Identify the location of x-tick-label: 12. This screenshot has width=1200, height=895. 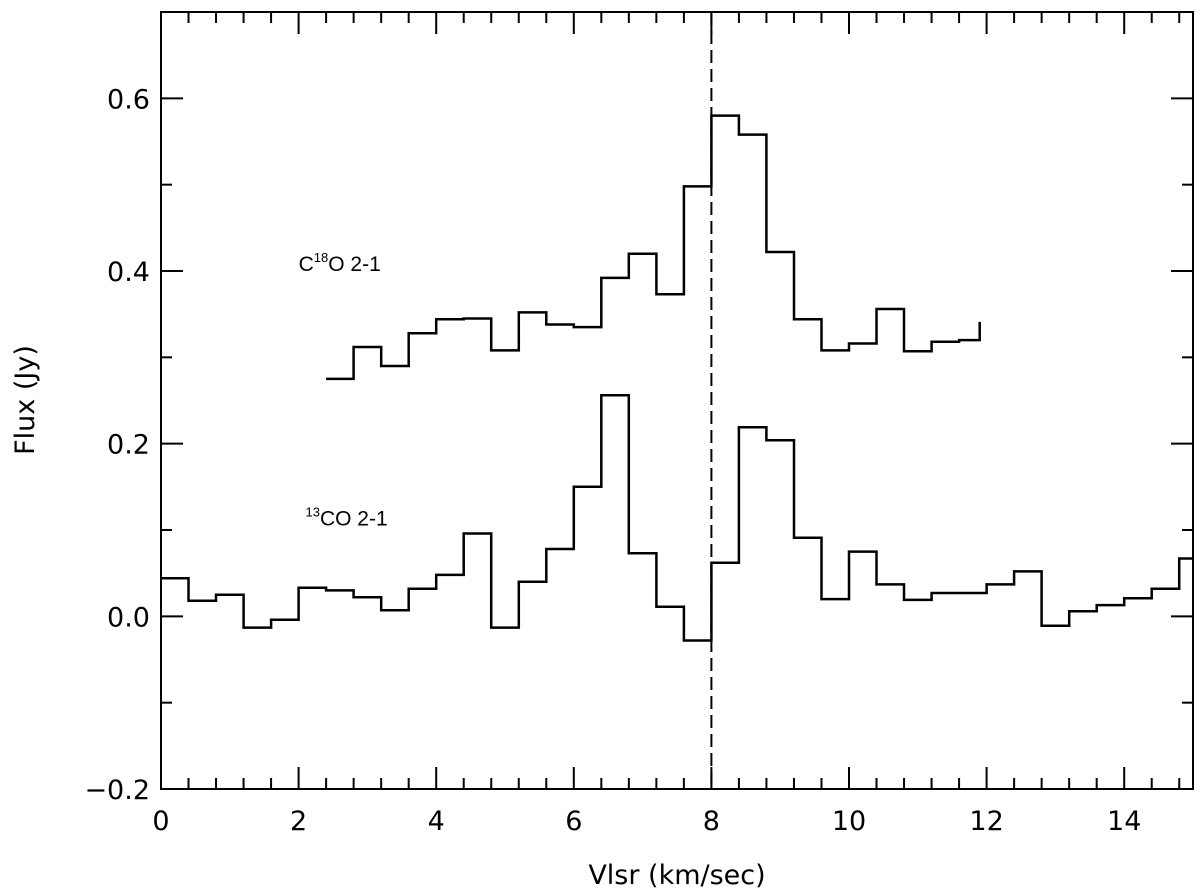
(986, 821).